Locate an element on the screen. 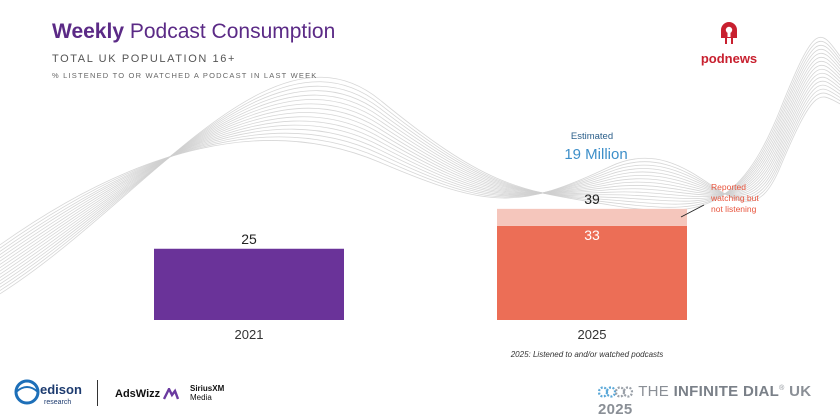  category-label-2025: 2025 is located at coordinates (592, 334).